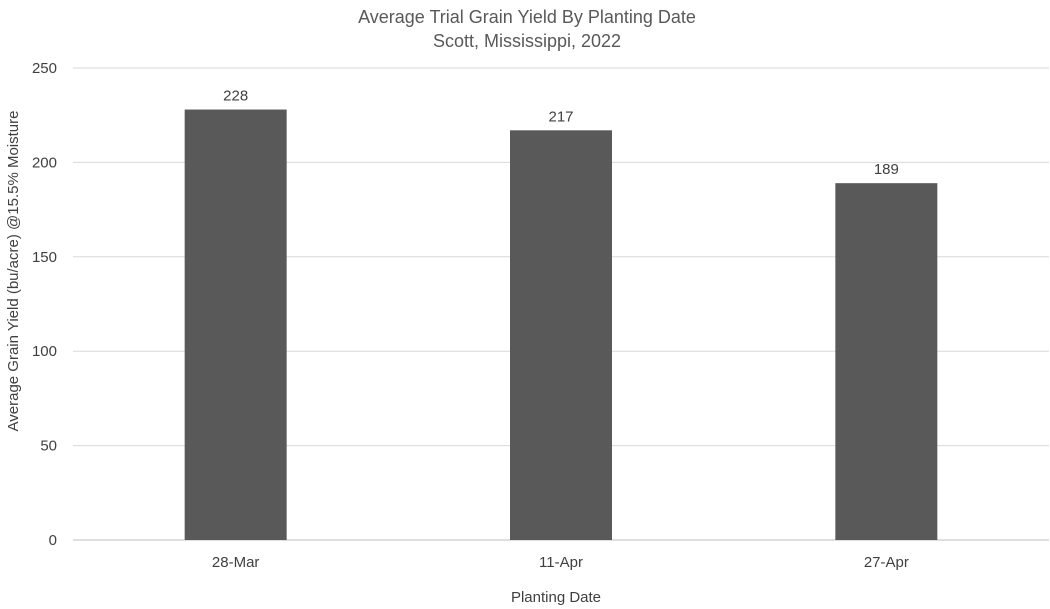 The height and width of the screenshot is (609, 1050). Describe the element at coordinates (44, 304) in the screenshot. I see `y-axis-ticks: 0 50 100 150 200 250` at that location.